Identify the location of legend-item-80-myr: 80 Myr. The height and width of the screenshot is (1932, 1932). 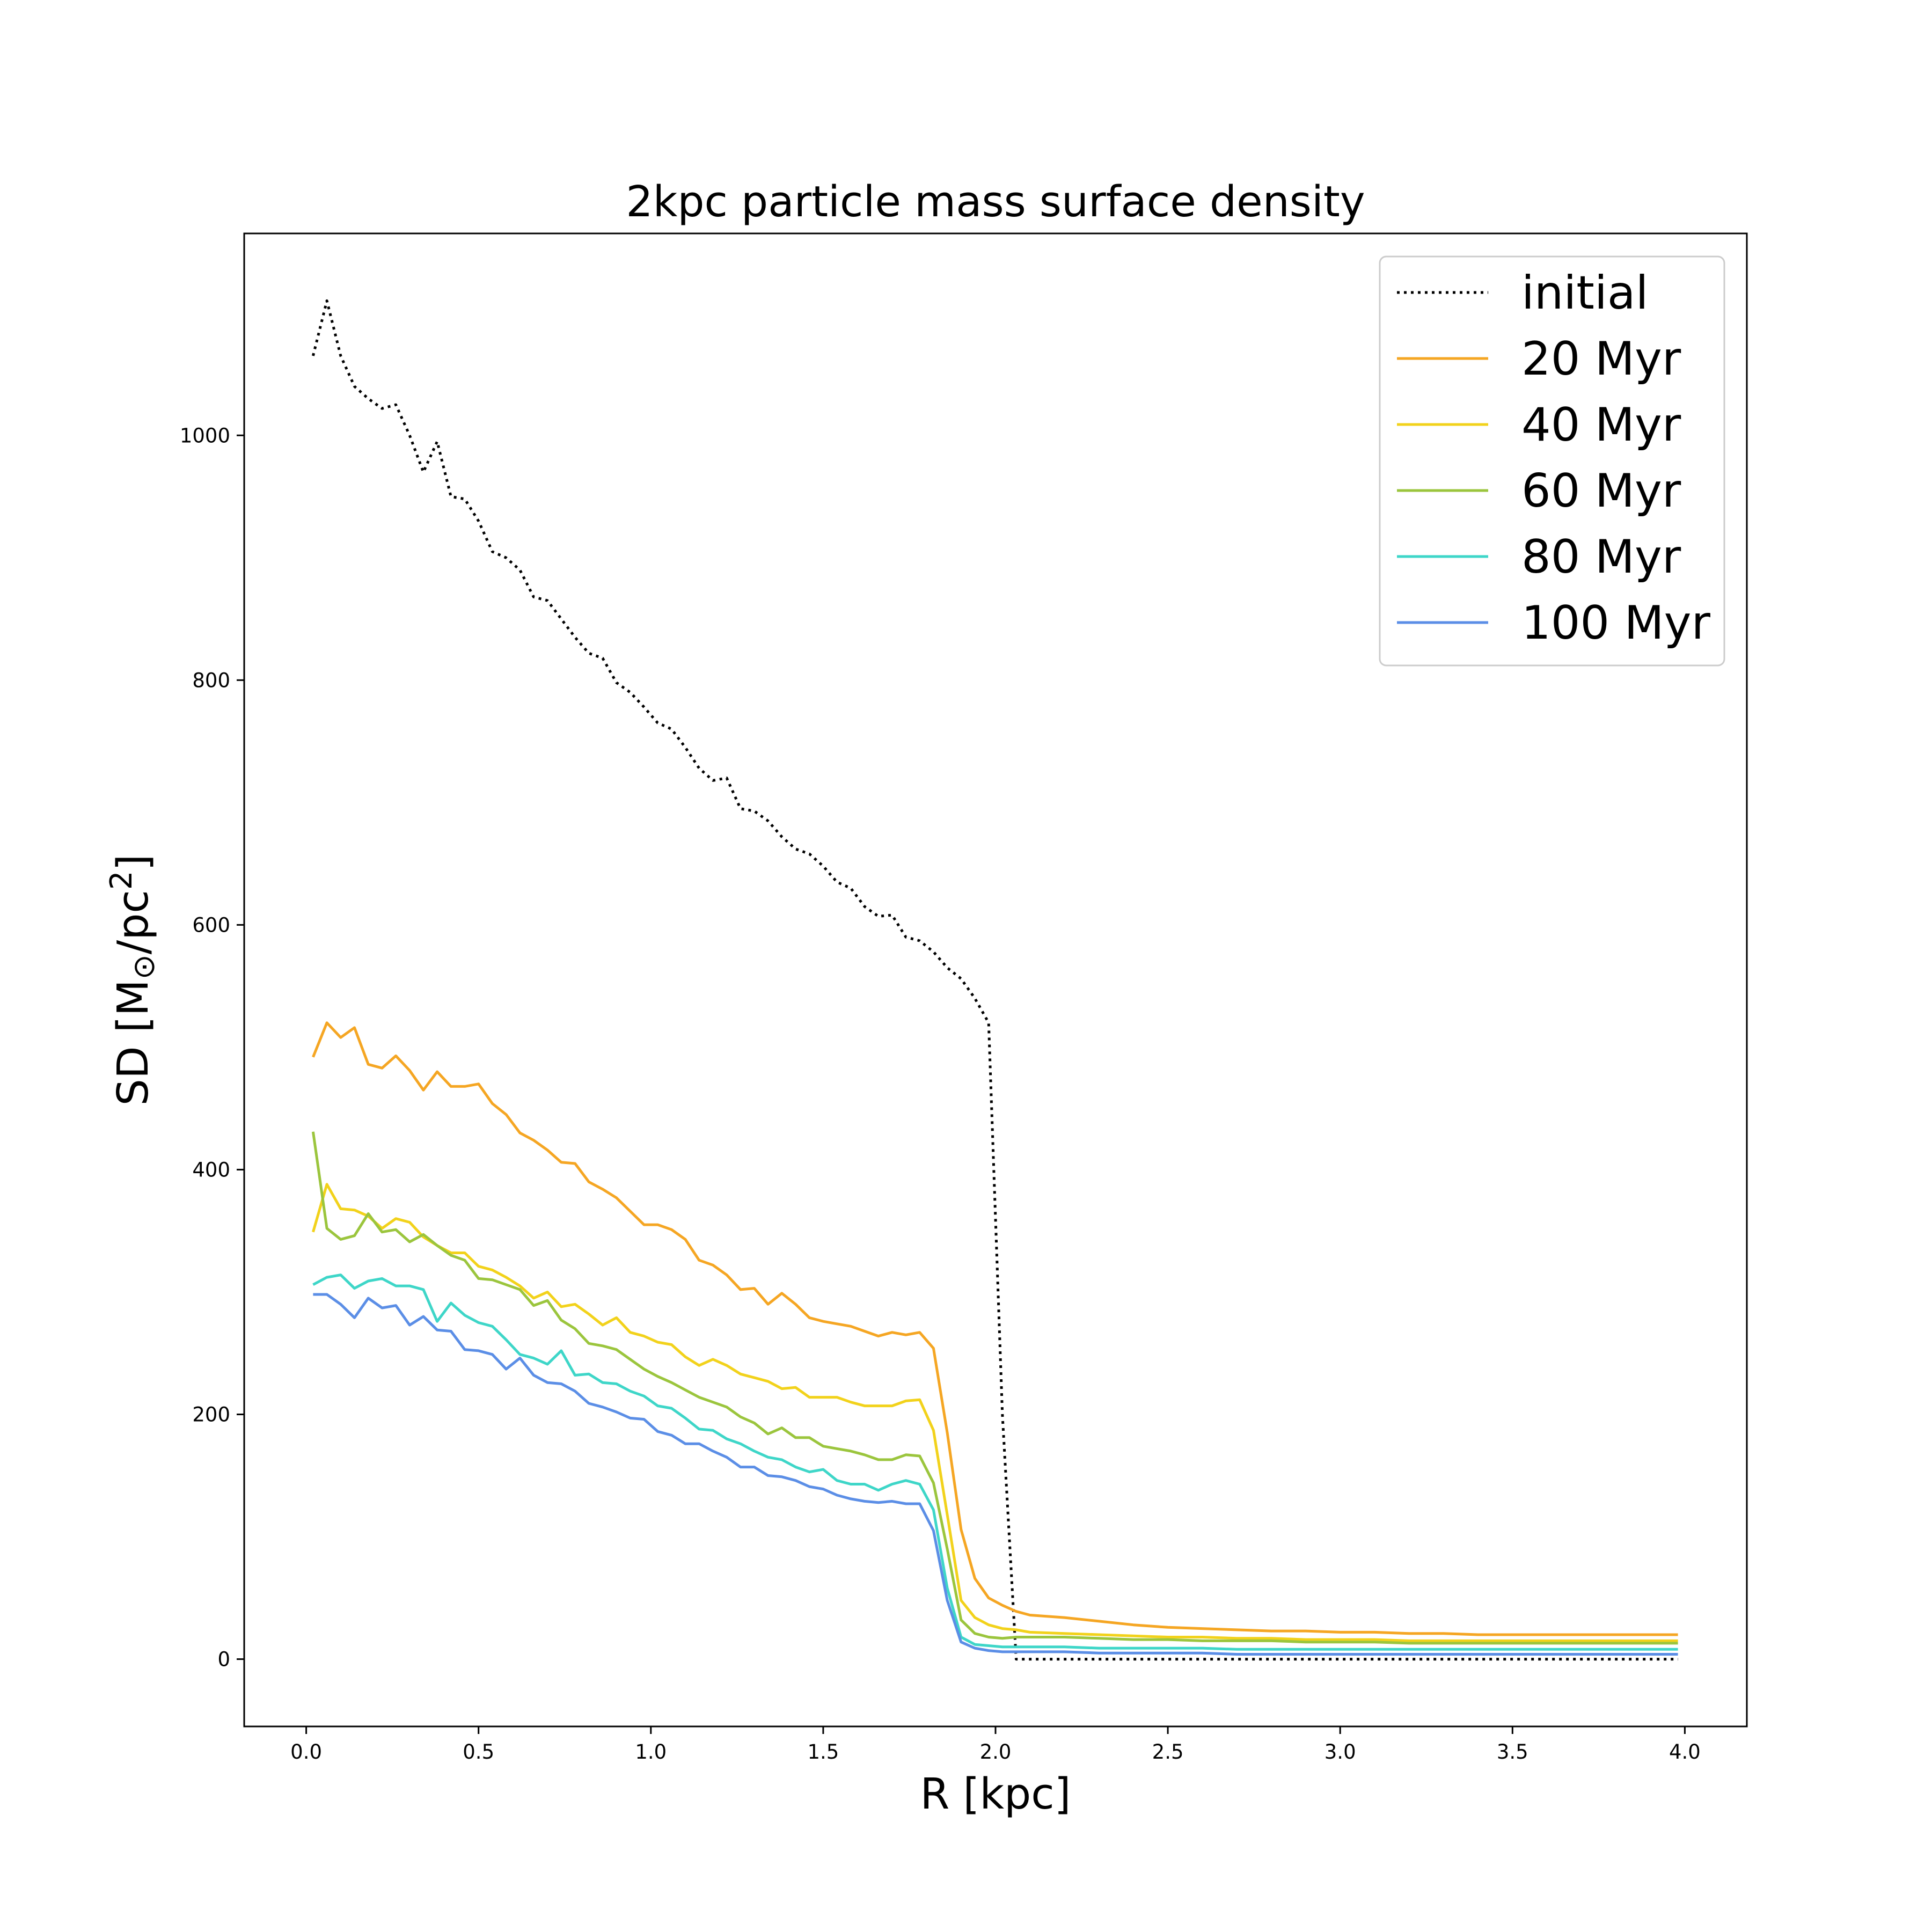
(1539, 557).